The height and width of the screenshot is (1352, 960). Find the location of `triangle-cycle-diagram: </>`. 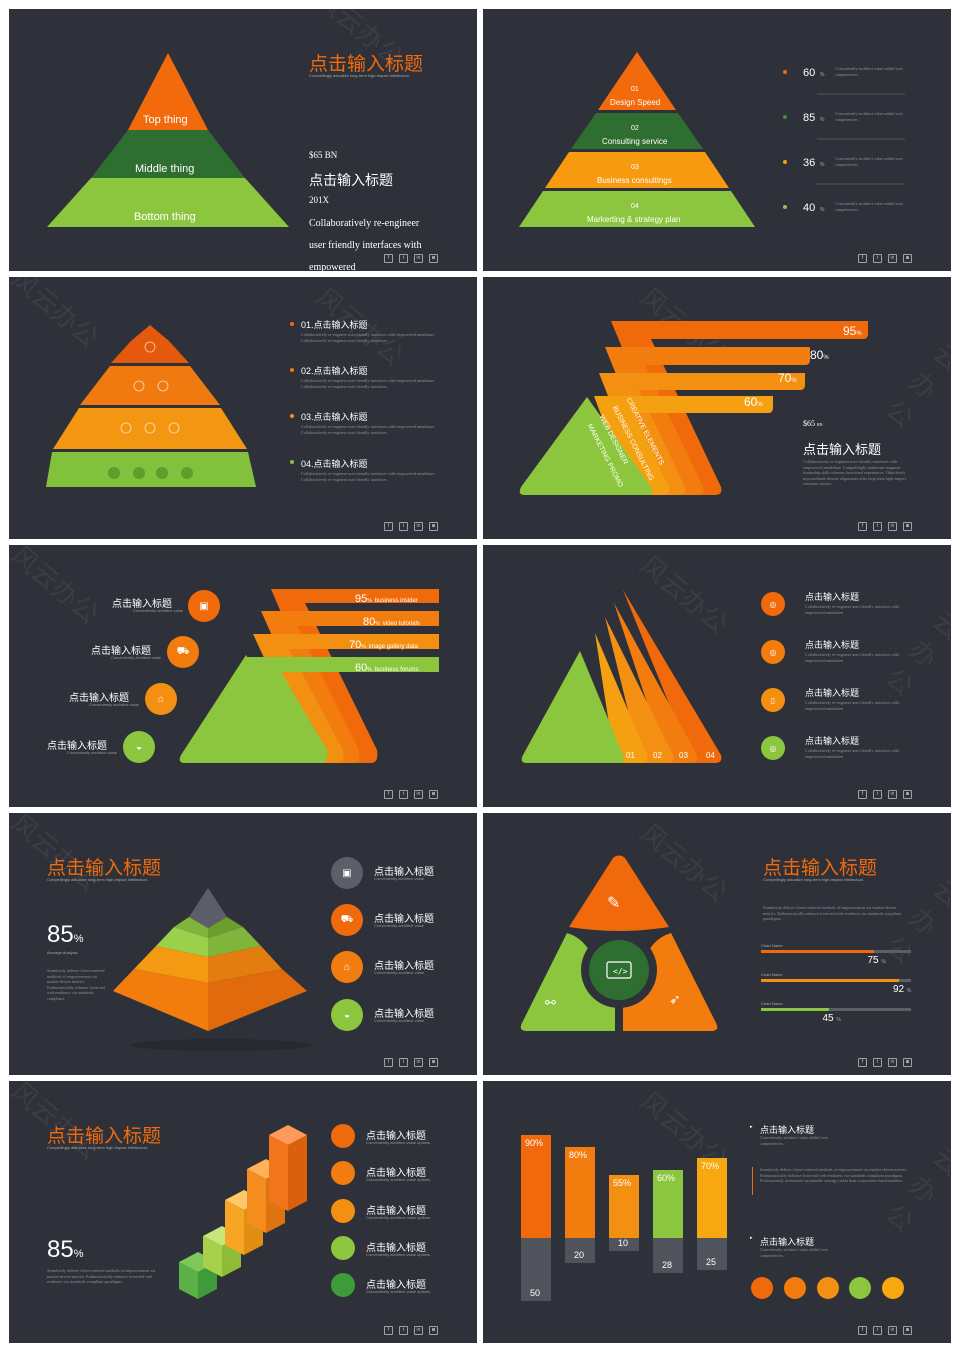

triangle-cycle-diagram: </> is located at coordinates (619, 943).